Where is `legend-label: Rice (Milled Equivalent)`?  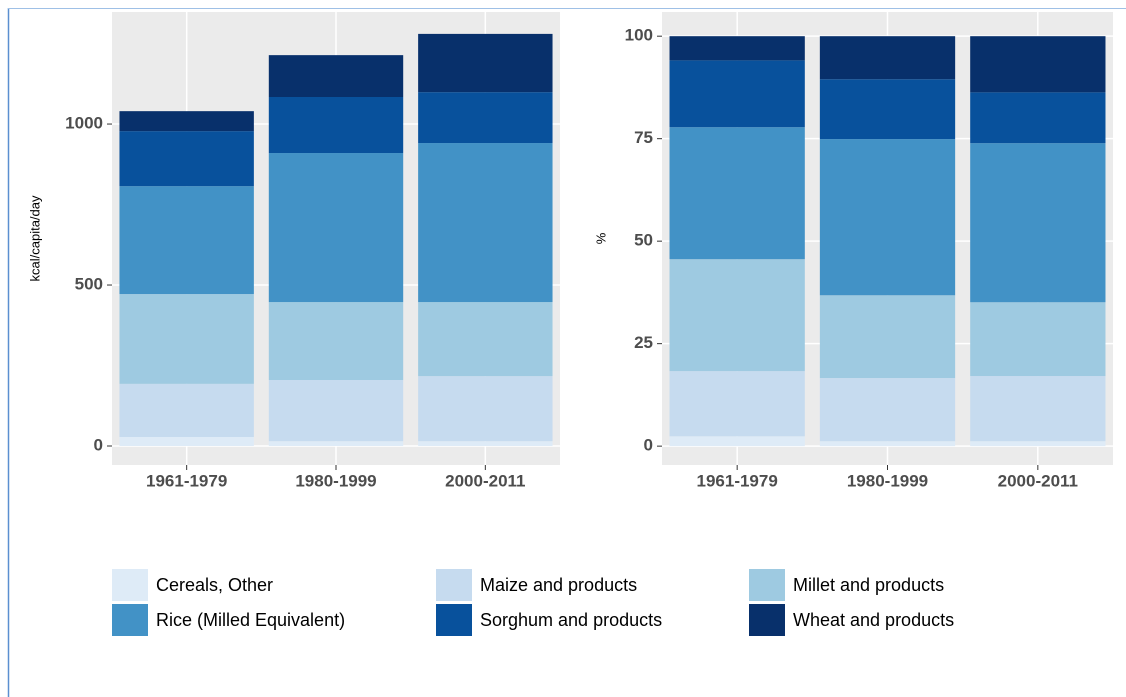
legend-label: Rice (Milled Equivalent) is located at coordinates (250, 620).